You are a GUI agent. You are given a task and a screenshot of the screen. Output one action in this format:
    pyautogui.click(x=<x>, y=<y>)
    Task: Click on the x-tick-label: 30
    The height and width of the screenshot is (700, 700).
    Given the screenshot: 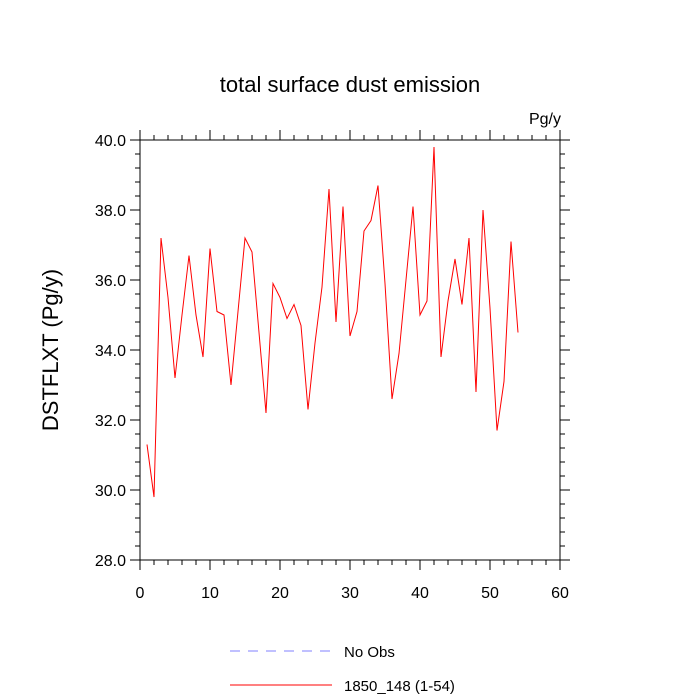 What is the action you would take?
    pyautogui.click(x=350, y=593)
    